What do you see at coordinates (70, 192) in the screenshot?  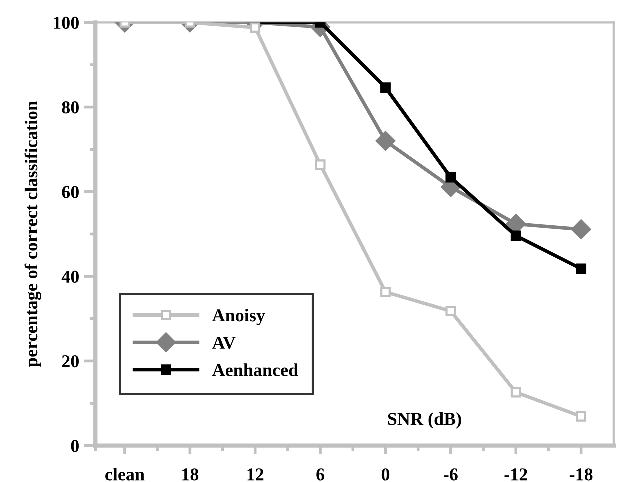 I see `y-tick-label: 60` at bounding box center [70, 192].